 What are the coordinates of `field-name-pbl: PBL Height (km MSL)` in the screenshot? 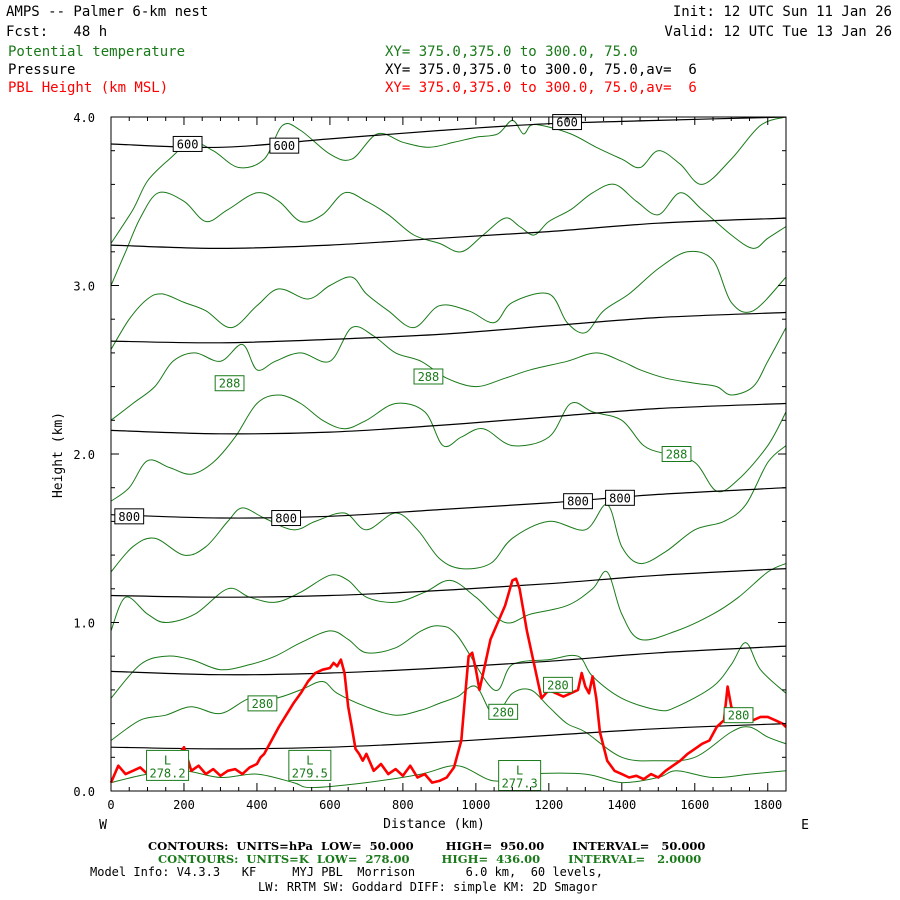 It's located at (88, 88).